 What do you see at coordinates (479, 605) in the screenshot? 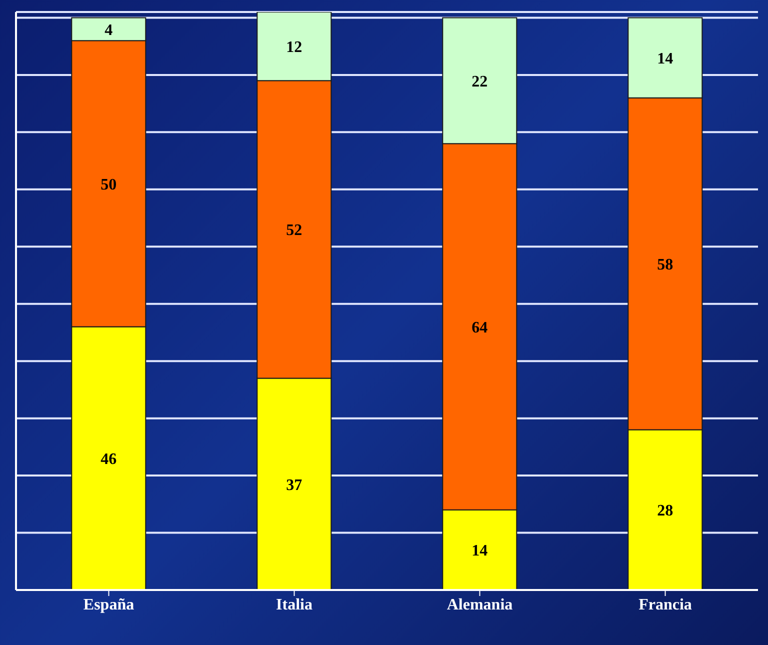
I see `x-tick-label: Alemania` at bounding box center [479, 605].